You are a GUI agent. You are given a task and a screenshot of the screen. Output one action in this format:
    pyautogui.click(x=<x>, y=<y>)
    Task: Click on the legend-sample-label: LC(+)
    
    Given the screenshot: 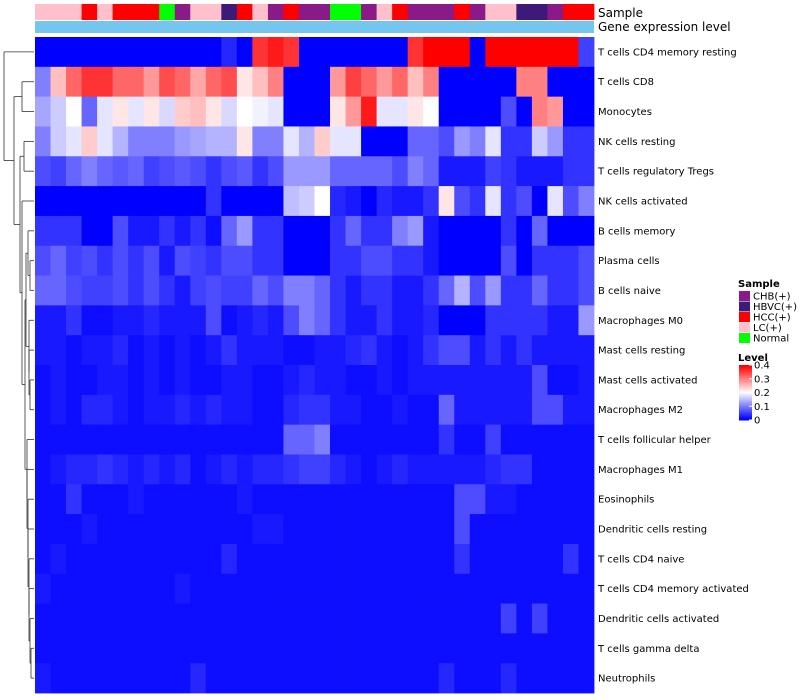 What is the action you would take?
    pyautogui.click(x=767, y=328)
    